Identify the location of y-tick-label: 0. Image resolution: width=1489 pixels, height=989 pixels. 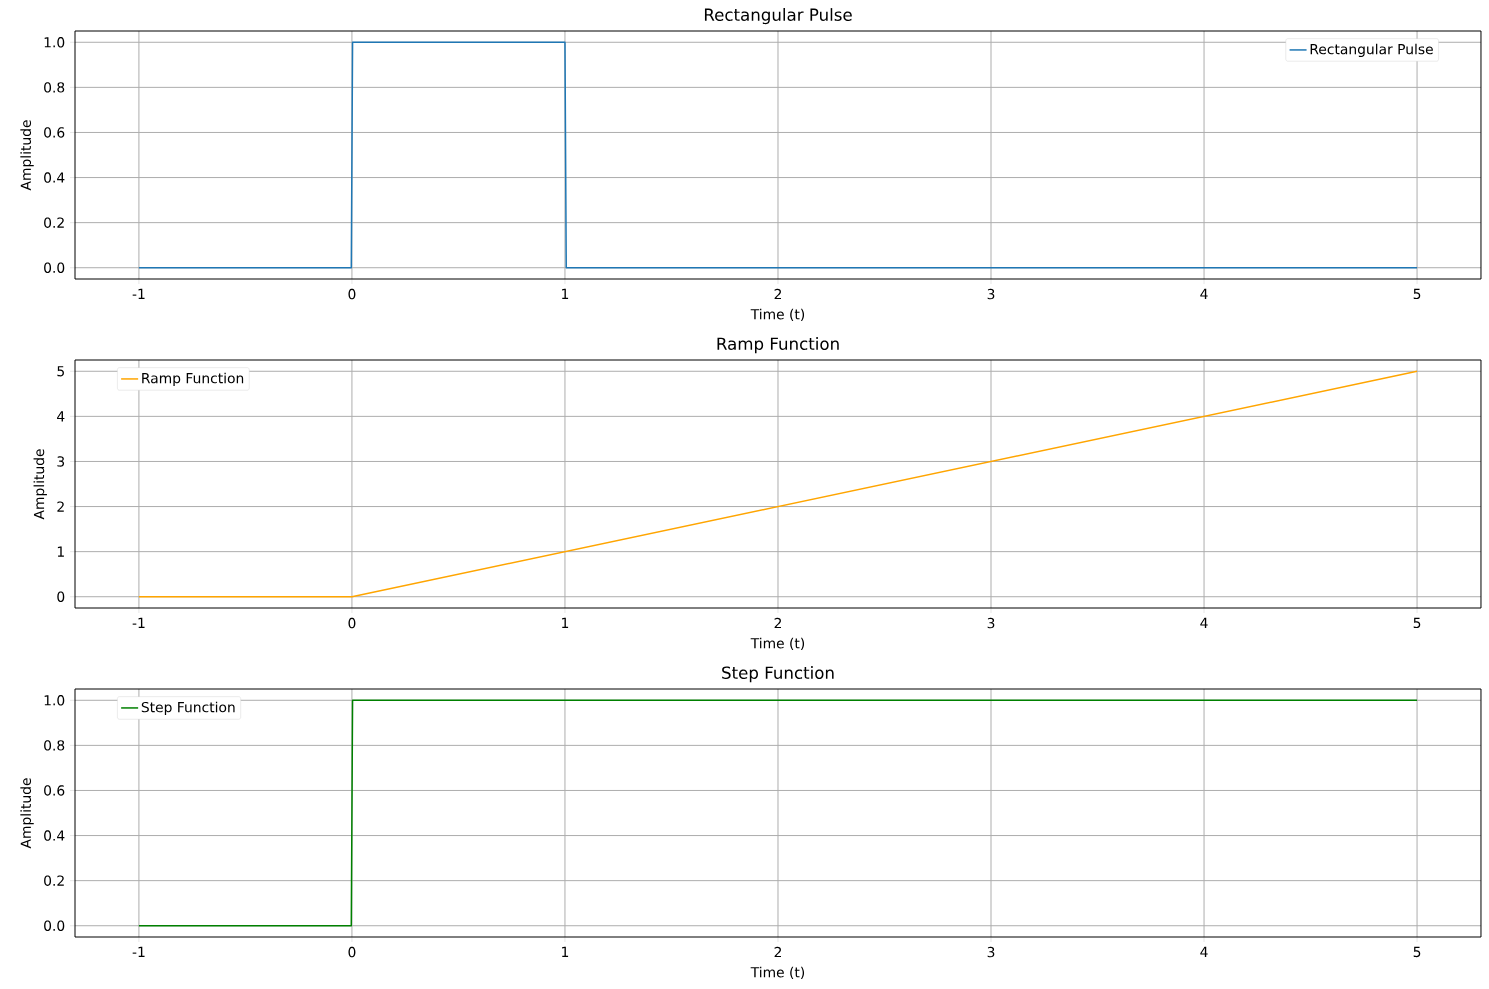
(61, 596).